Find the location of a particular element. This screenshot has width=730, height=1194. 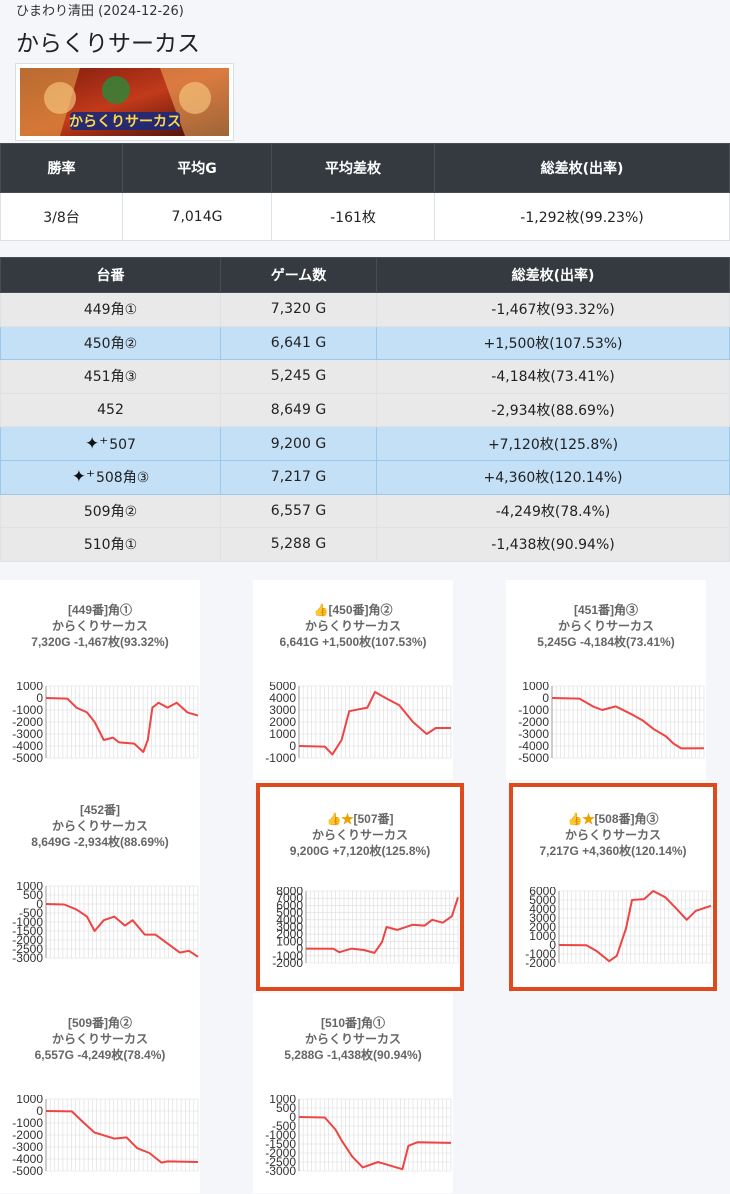

machine-number-cell: 452 is located at coordinates (110, 410).